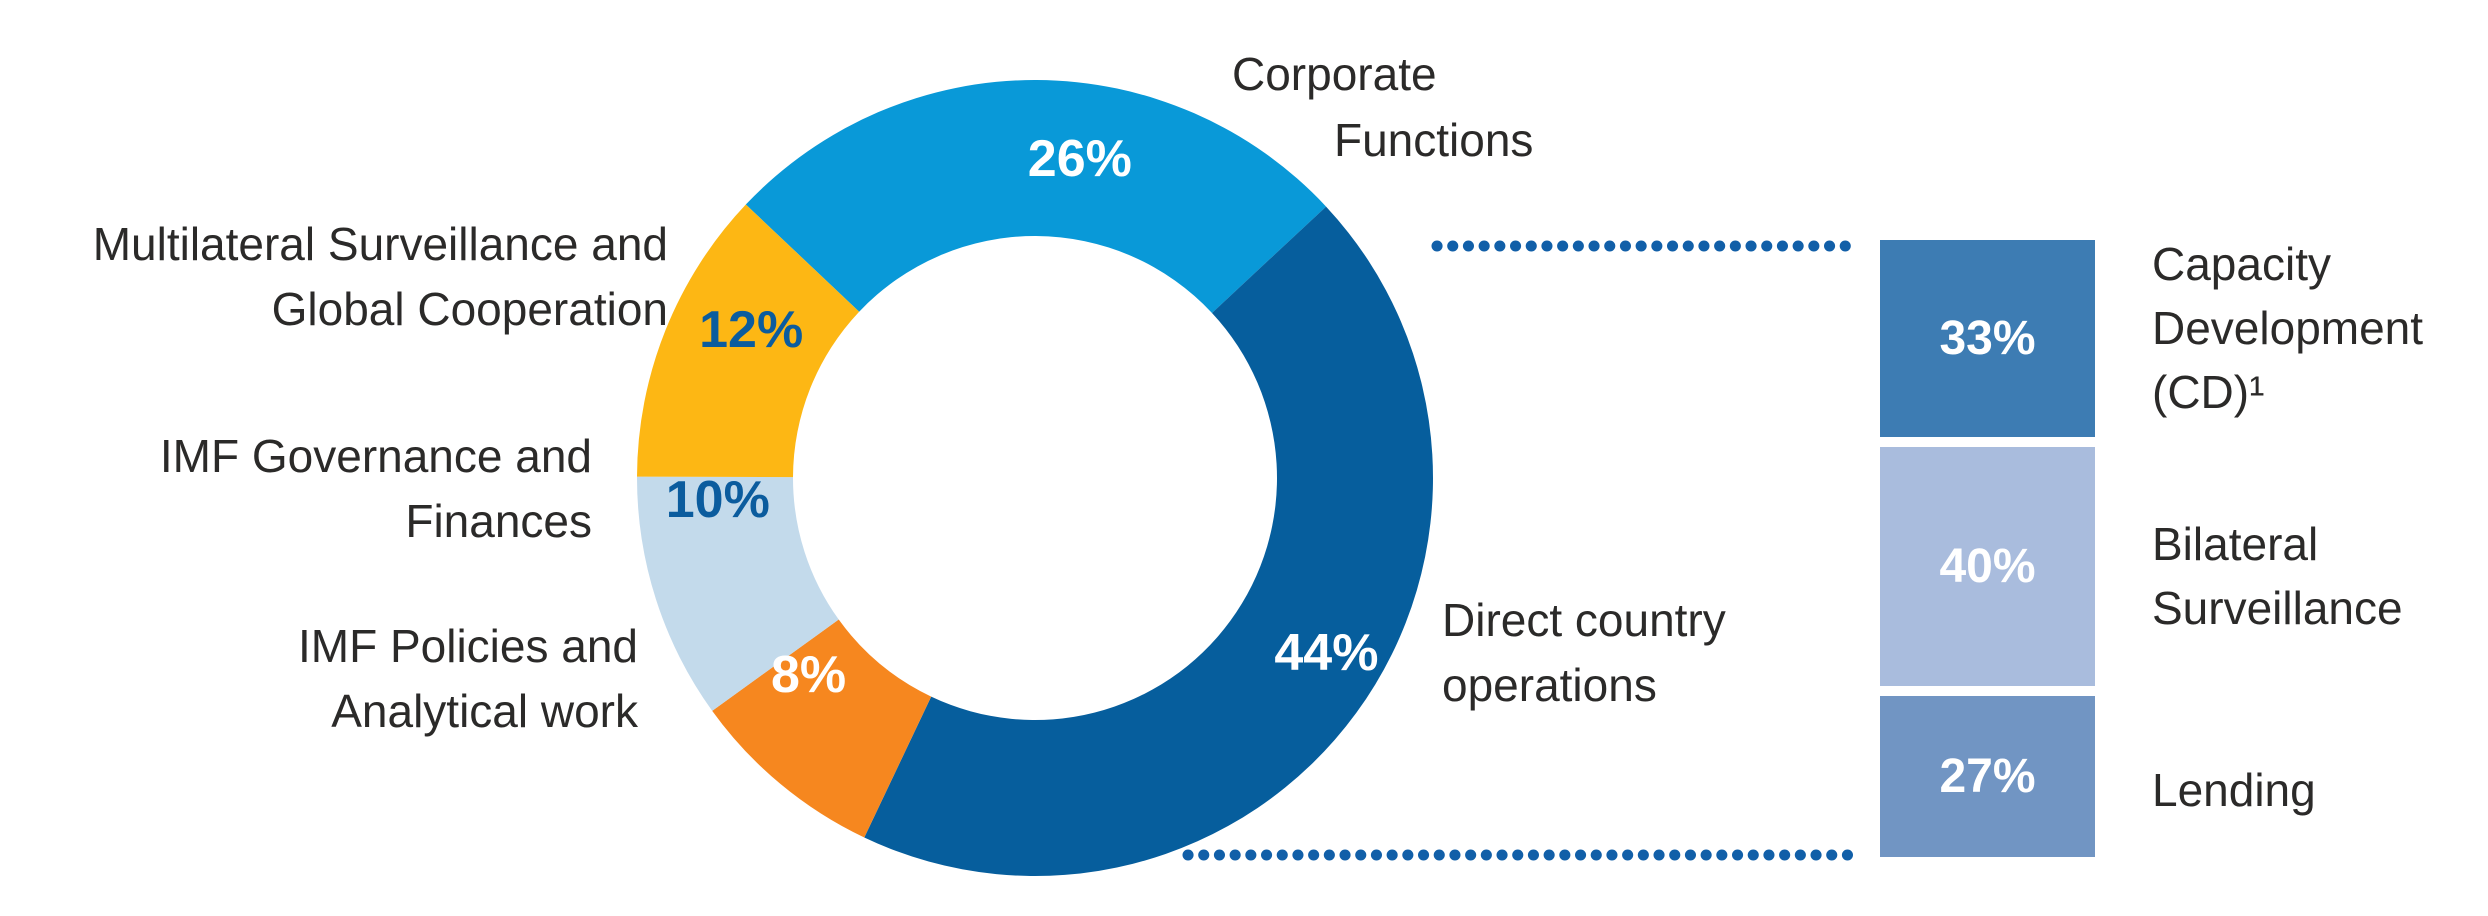 Image resolution: width=2488 pixels, height=916 pixels. I want to click on donut-segment-multilateral-surveillance-and-global-cooperation, so click(748, 341).